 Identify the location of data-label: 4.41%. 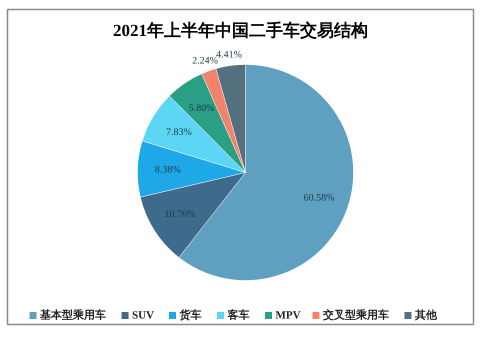
(229, 54).